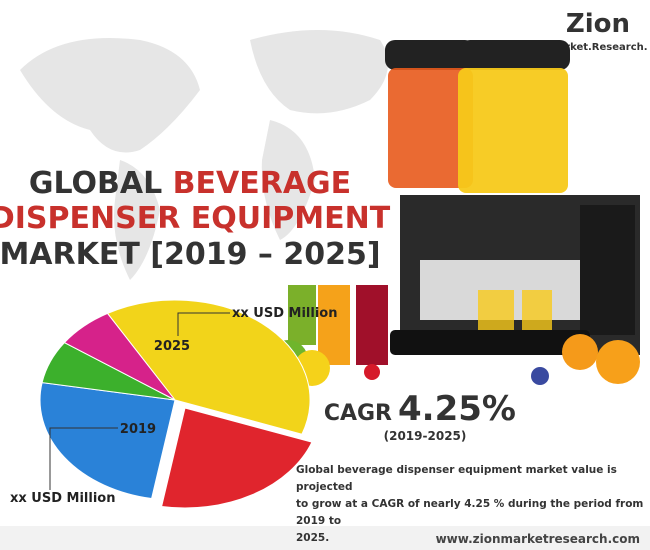 This screenshot has width=650, height=550. I want to click on description-line: 2025., so click(313, 538).